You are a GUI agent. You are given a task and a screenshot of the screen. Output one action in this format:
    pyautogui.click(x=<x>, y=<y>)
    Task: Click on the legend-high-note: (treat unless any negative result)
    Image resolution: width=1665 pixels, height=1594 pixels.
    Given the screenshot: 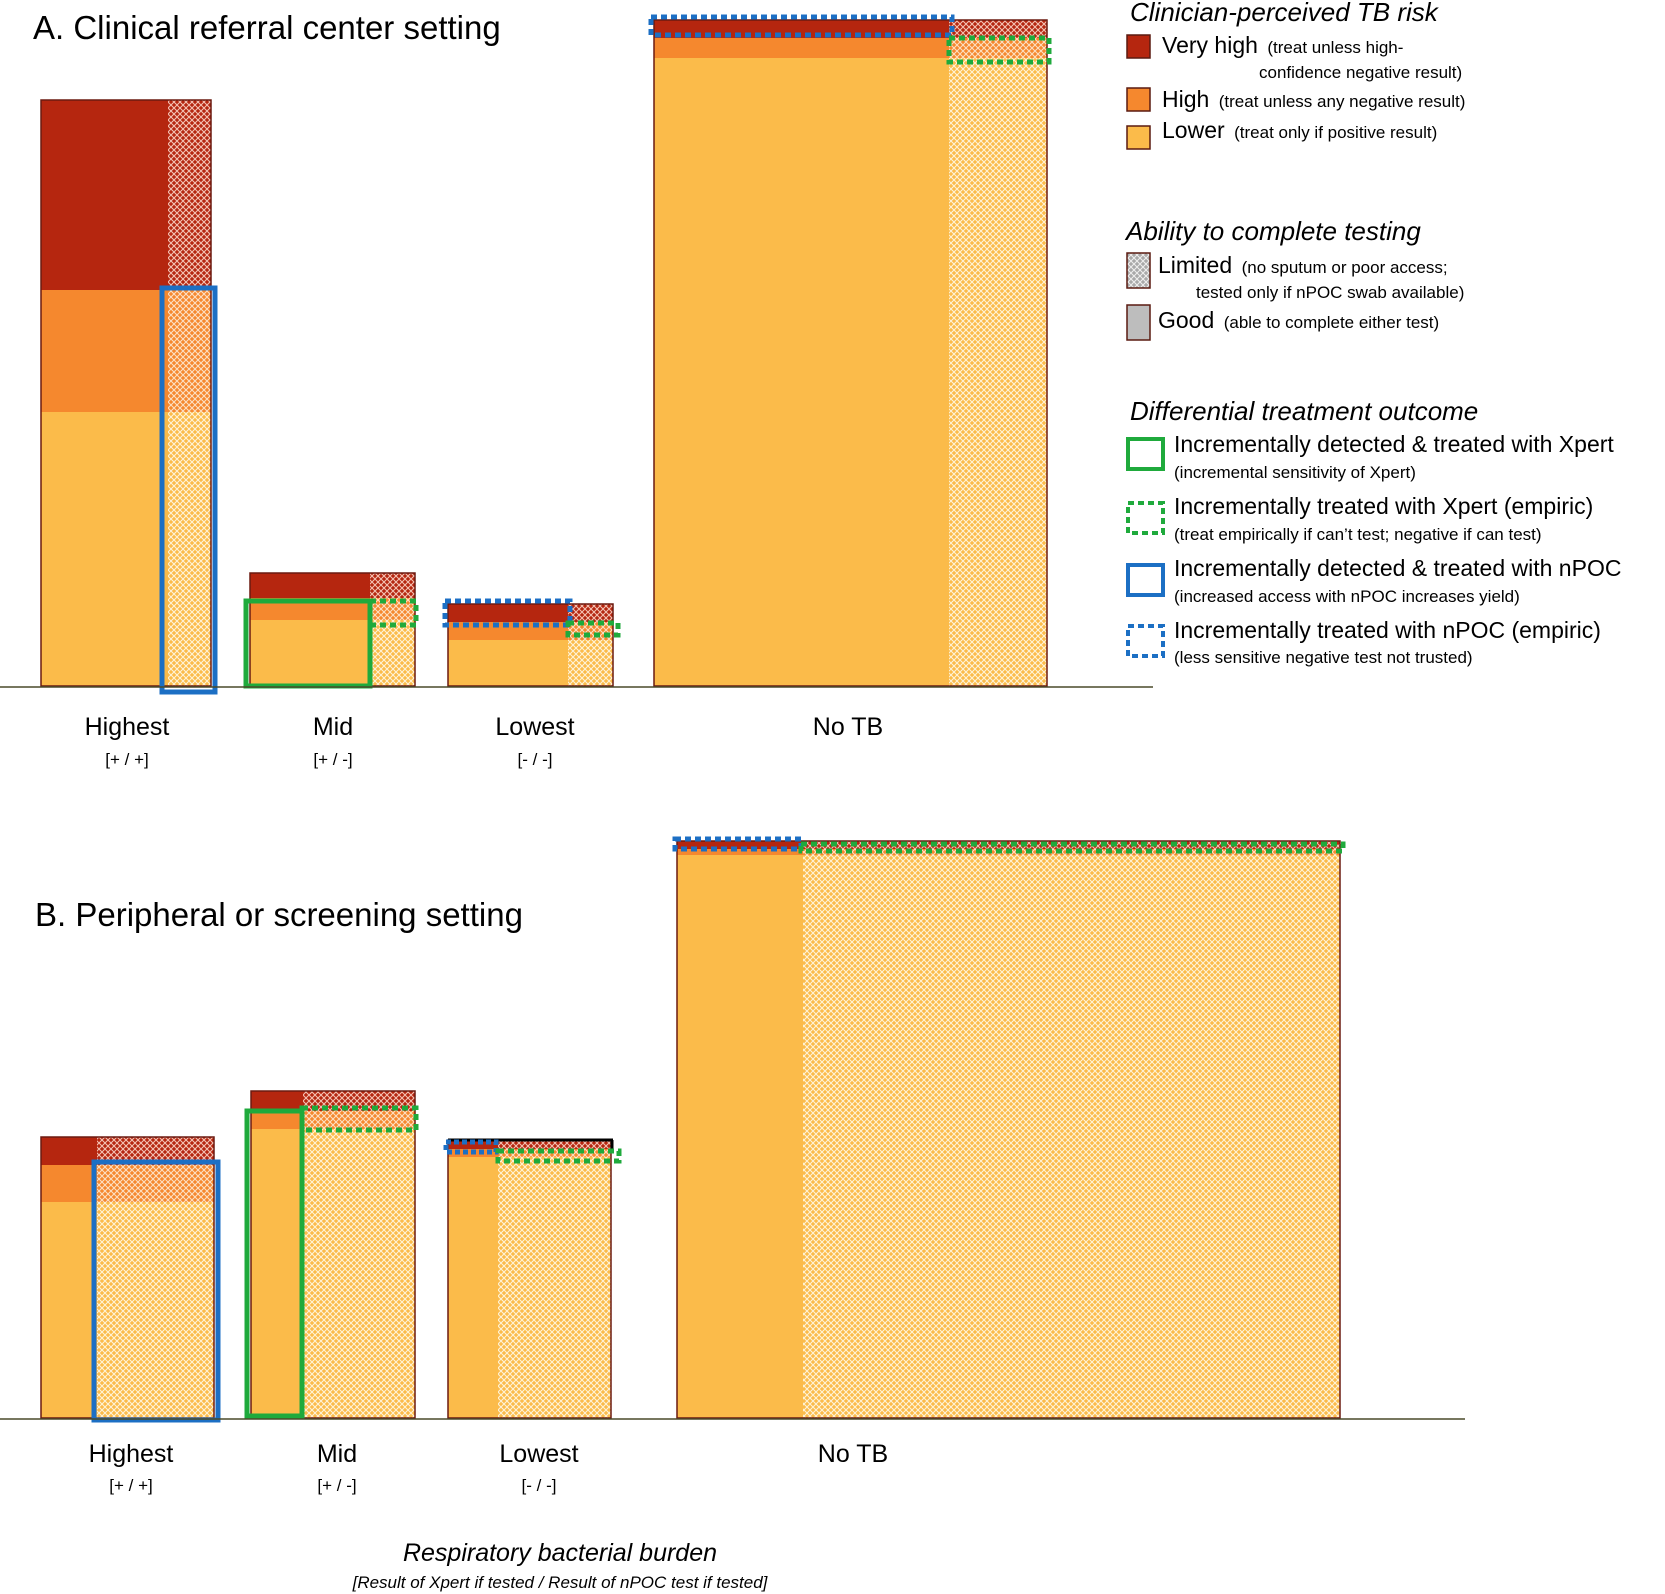 What is the action you would take?
    pyautogui.click(x=1342, y=101)
    